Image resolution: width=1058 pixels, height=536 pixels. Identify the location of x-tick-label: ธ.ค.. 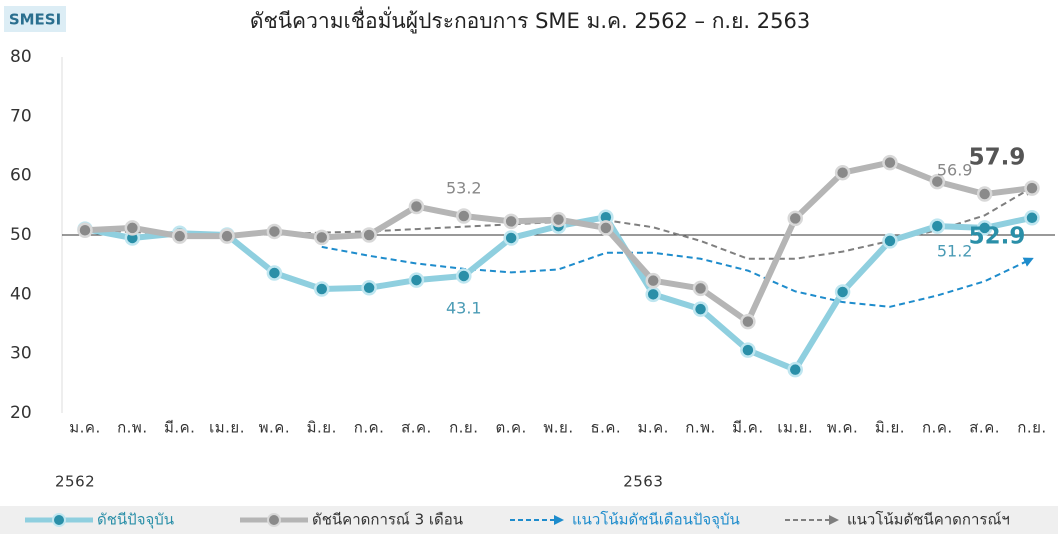
(605, 428).